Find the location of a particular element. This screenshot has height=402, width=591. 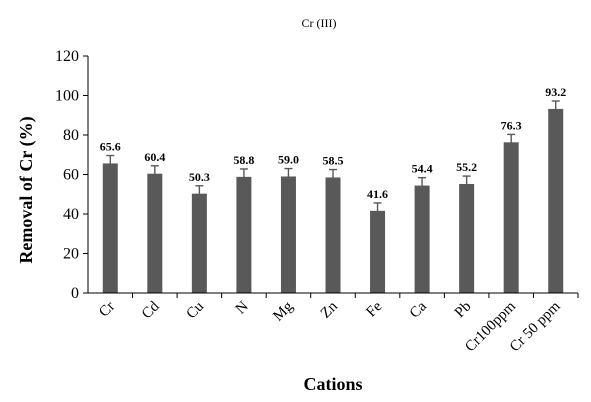

y-tick-label: 120 is located at coordinates (67, 56).